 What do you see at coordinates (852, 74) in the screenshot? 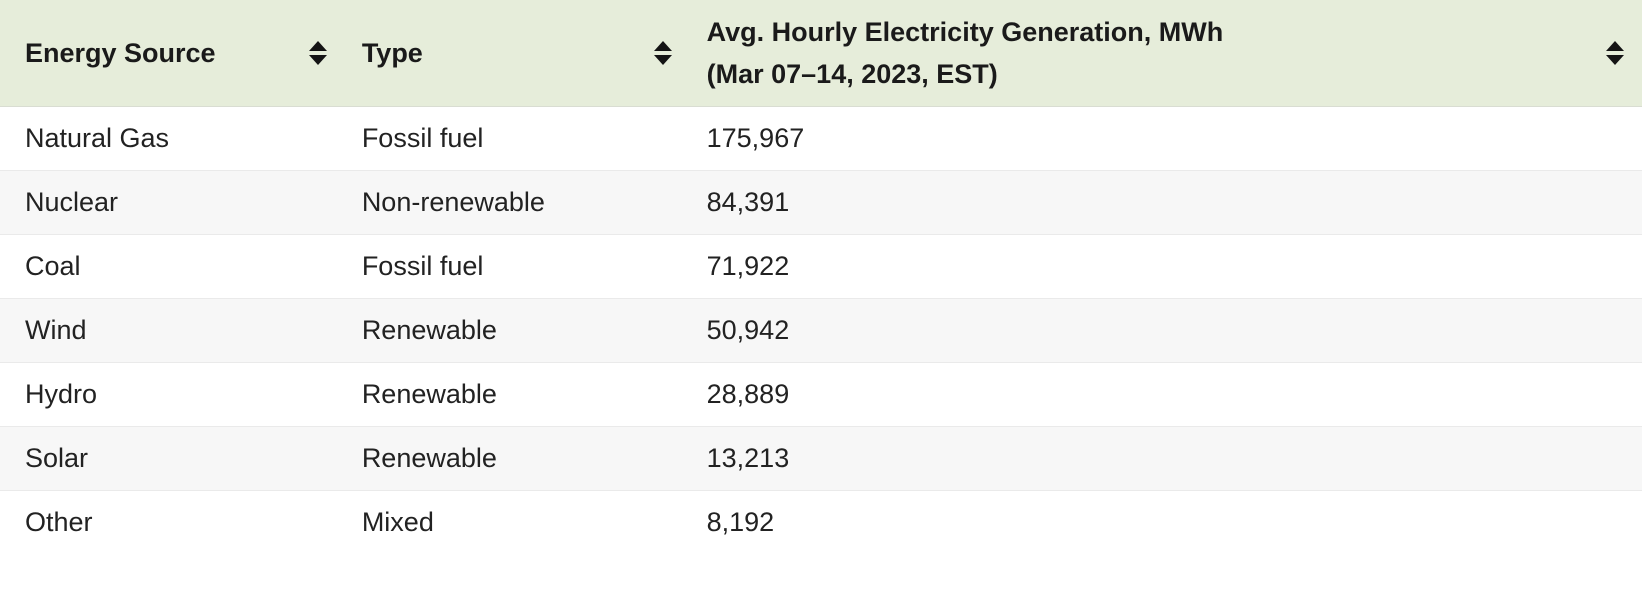
I see `column-header-line2: (Mar 07–14, 2023, EST)` at bounding box center [852, 74].